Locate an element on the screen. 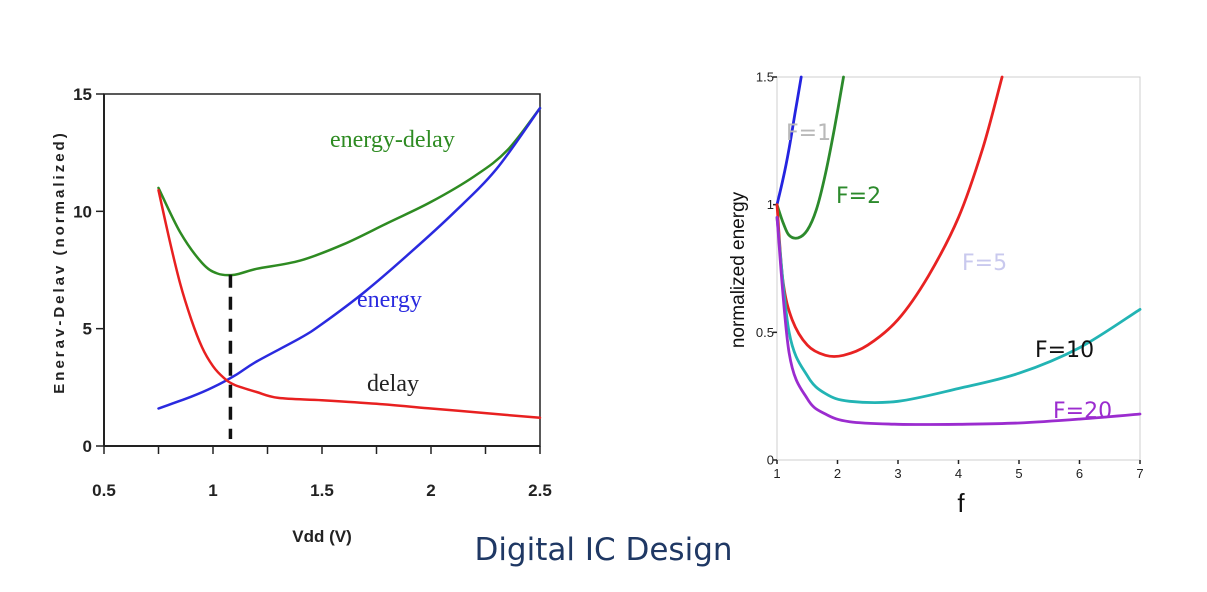 This screenshot has width=1207, height=592. label-f5: F=5 is located at coordinates (984, 263).